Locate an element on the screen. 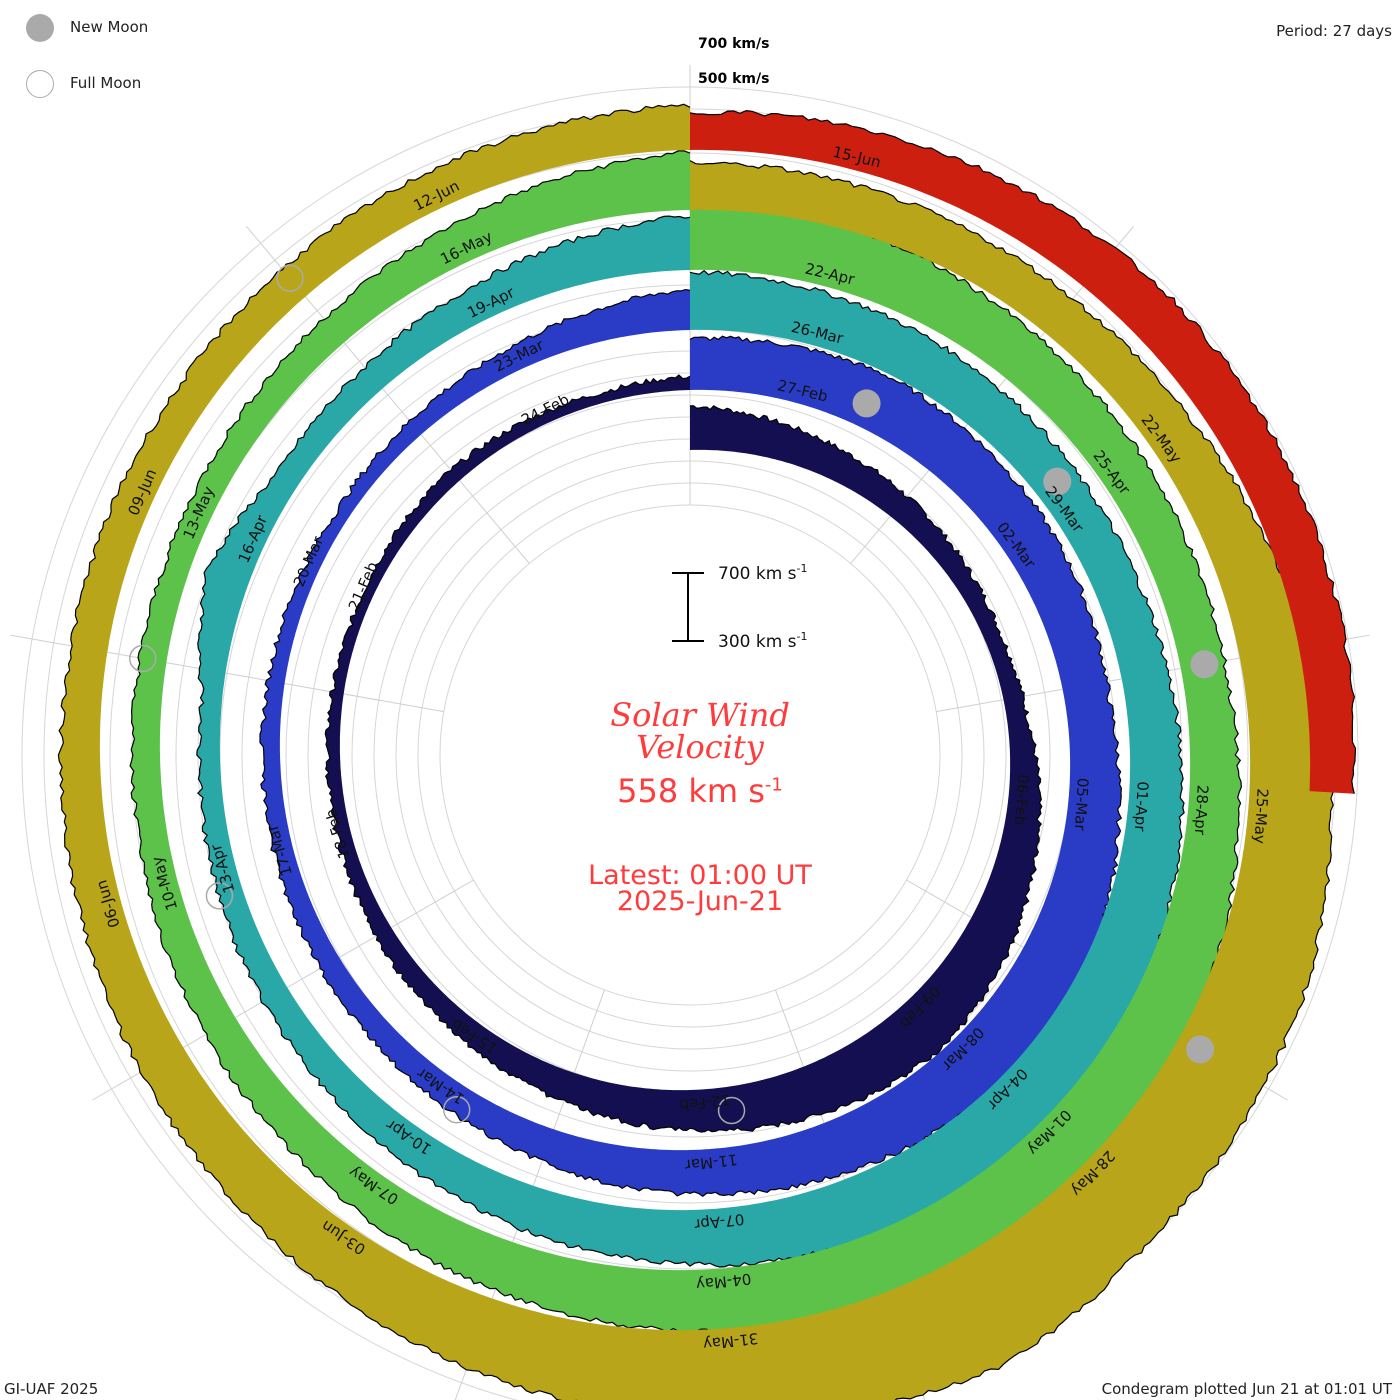 This screenshot has width=1400, height=1400. date-label: 01-Apr is located at coordinates (1141, 807).